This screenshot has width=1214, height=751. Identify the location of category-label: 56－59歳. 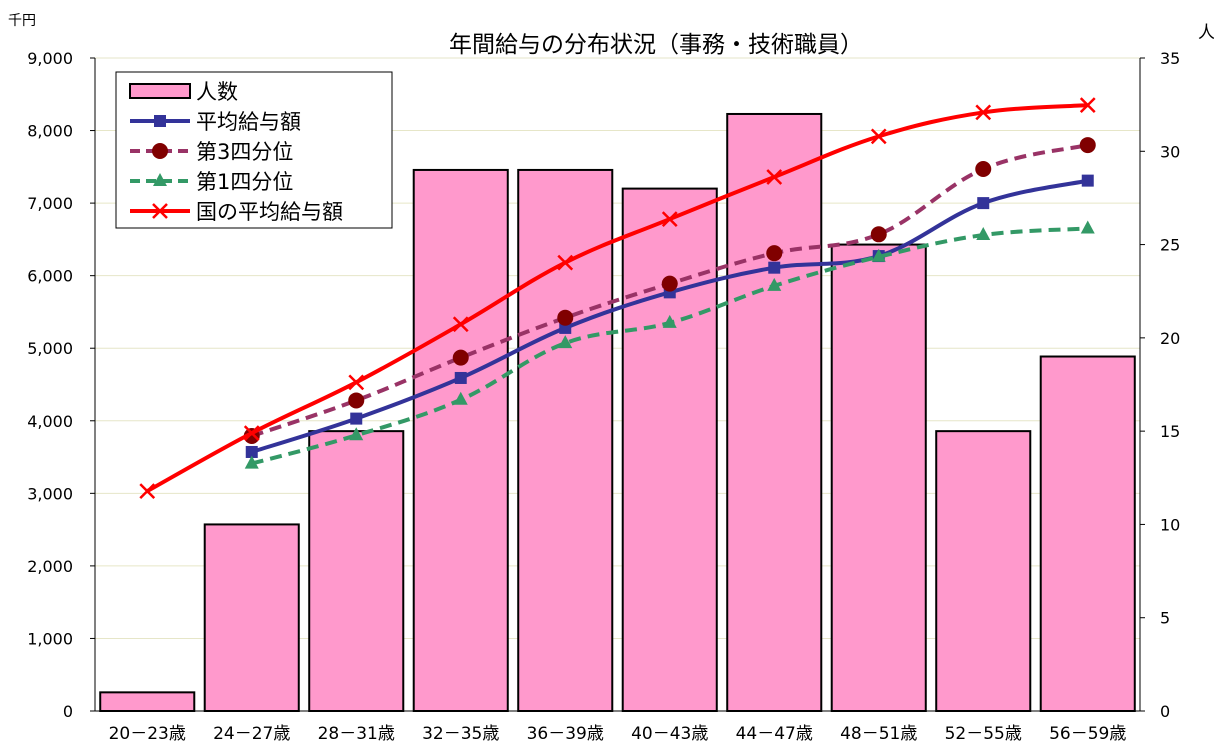
(1087, 734).